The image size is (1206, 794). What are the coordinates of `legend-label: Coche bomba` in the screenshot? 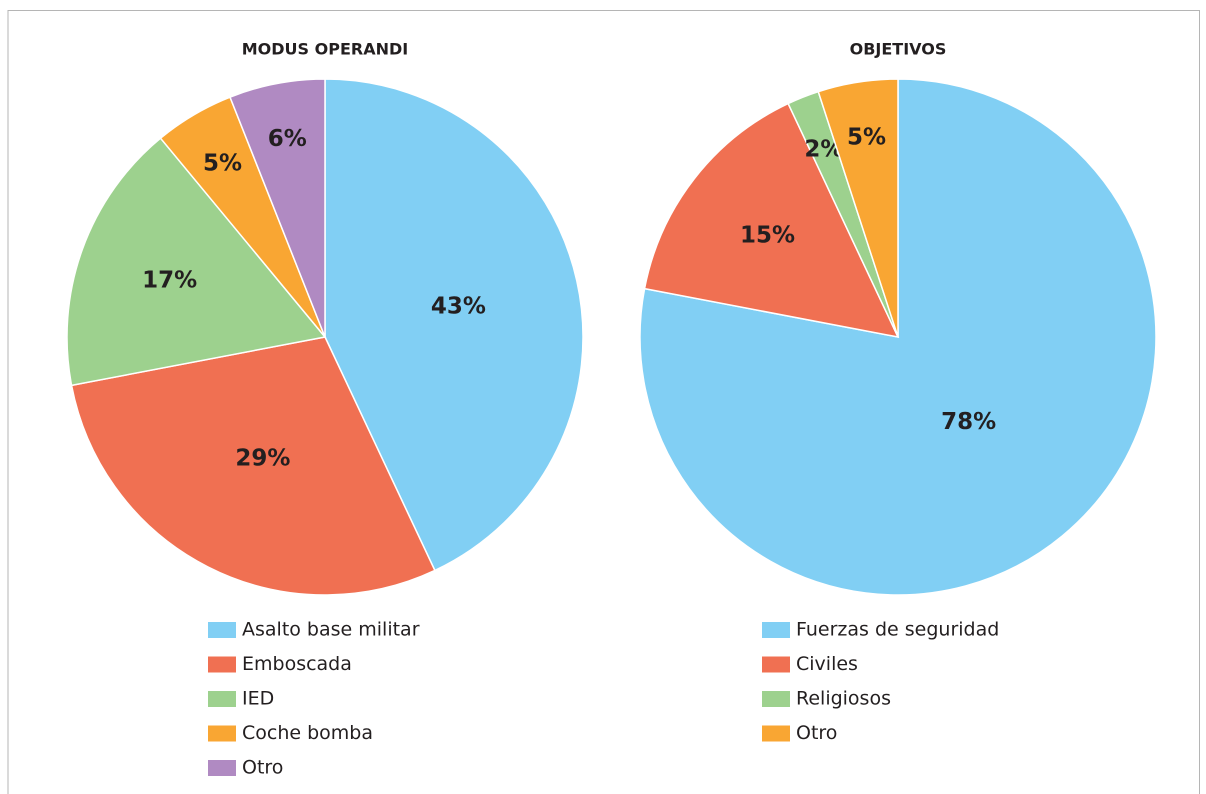 It's located at (307, 733).